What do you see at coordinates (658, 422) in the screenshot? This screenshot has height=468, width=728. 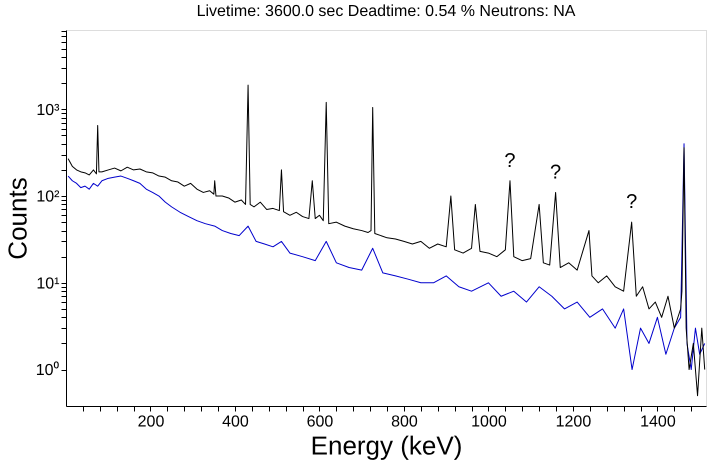 I see `x-tick-label: 1400` at bounding box center [658, 422].